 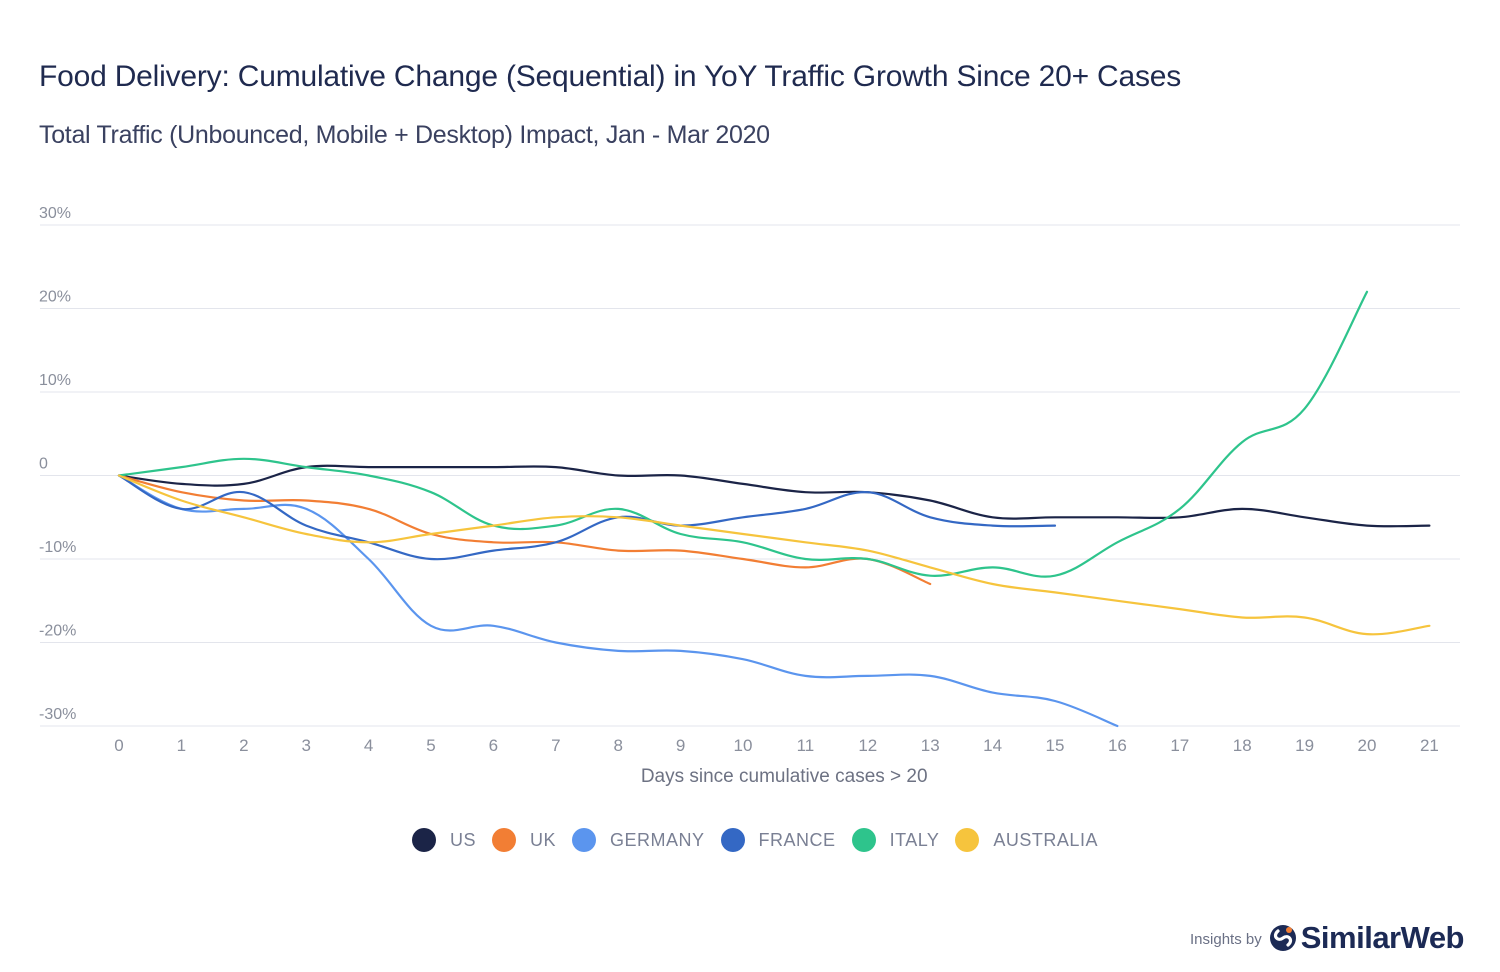 I want to click on legend-item-germany: GERMANY, so click(x=638, y=840).